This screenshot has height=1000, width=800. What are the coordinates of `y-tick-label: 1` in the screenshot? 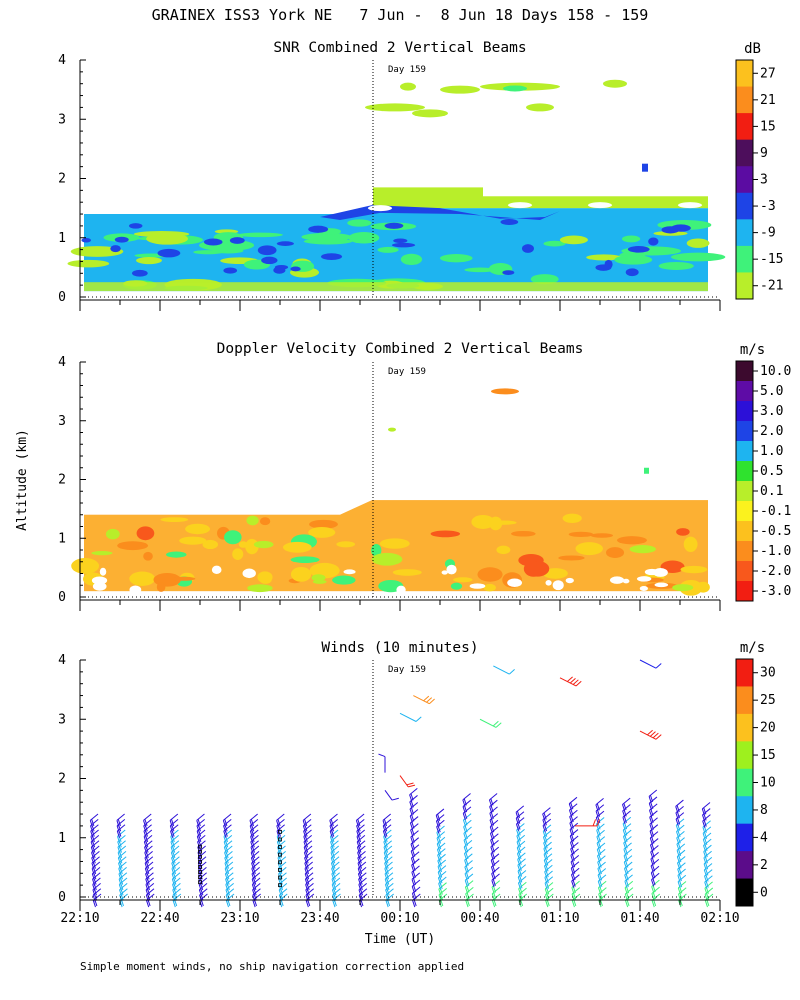 It's located at (62, 238).